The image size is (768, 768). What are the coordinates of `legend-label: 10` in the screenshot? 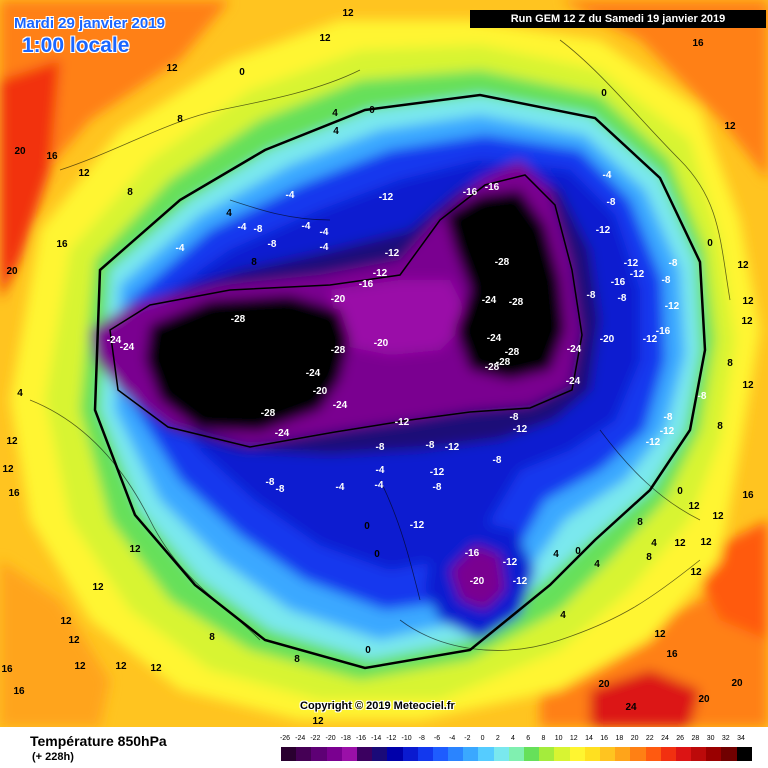 It's located at (558, 738).